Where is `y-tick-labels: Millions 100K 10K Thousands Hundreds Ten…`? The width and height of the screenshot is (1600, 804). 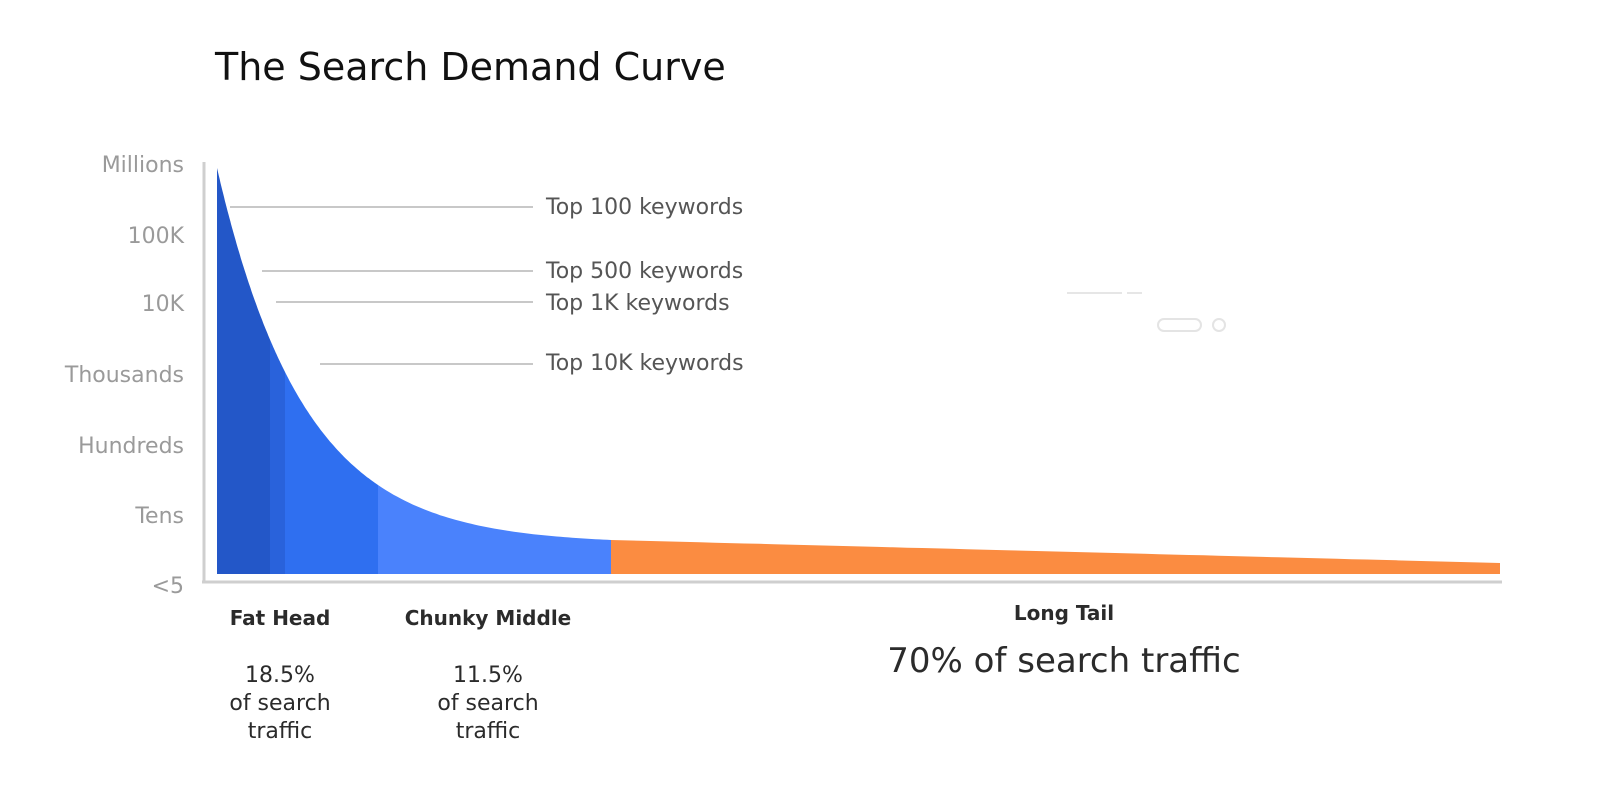 y-tick-labels: Millions 100K 10K Thousands Hundreds Ten… is located at coordinates (124, 376).